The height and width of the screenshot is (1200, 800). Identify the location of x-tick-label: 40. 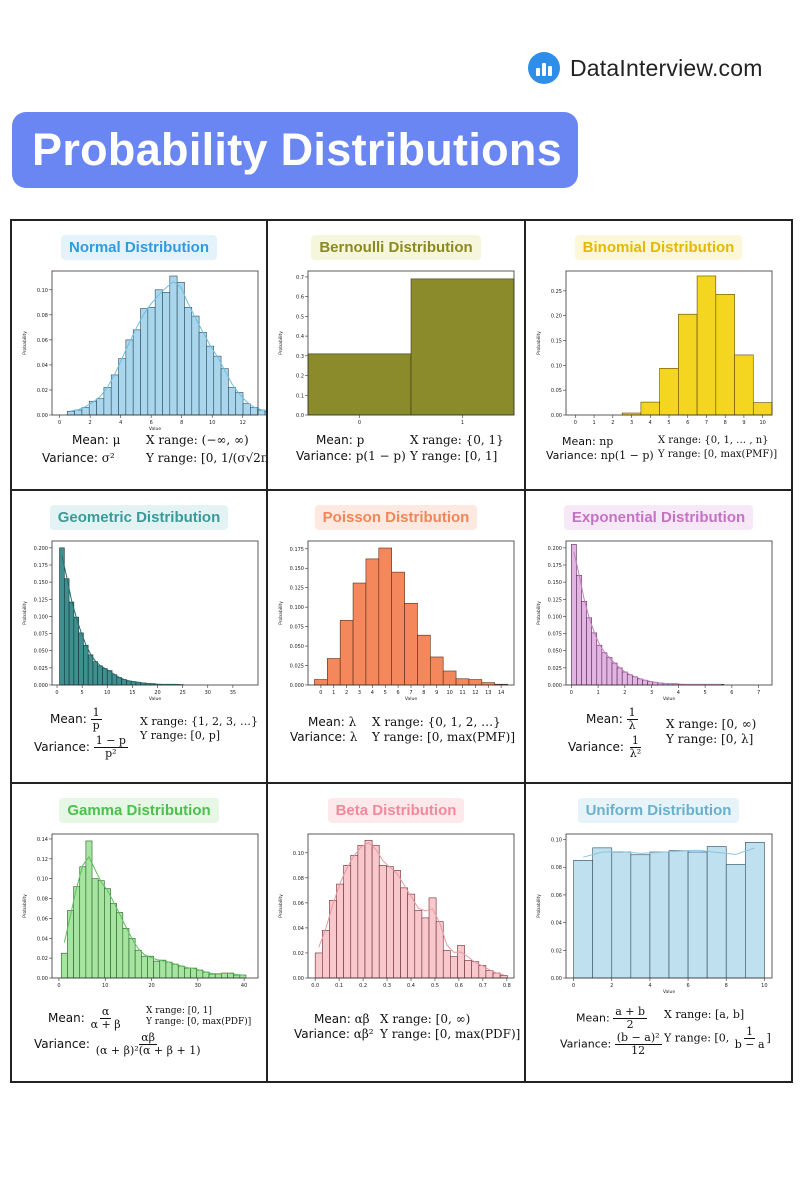
(244, 986).